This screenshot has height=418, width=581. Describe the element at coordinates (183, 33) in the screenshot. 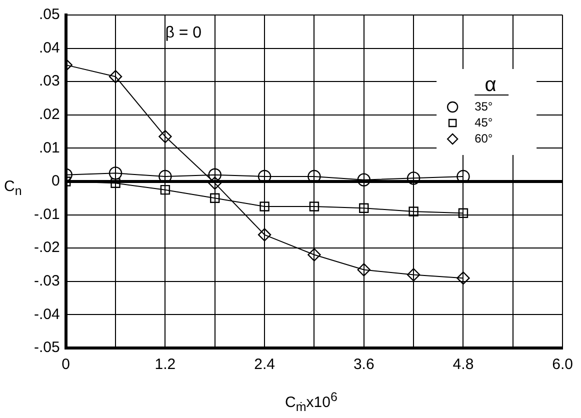

I see `annotation: β = 0` at that location.